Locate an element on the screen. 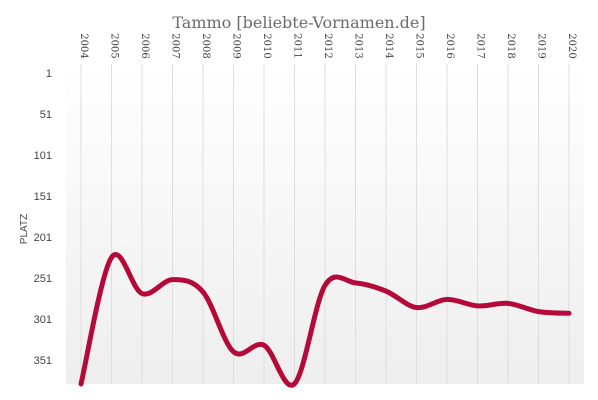 The image size is (598, 400). y-tick-label: 251 is located at coordinates (43, 279).